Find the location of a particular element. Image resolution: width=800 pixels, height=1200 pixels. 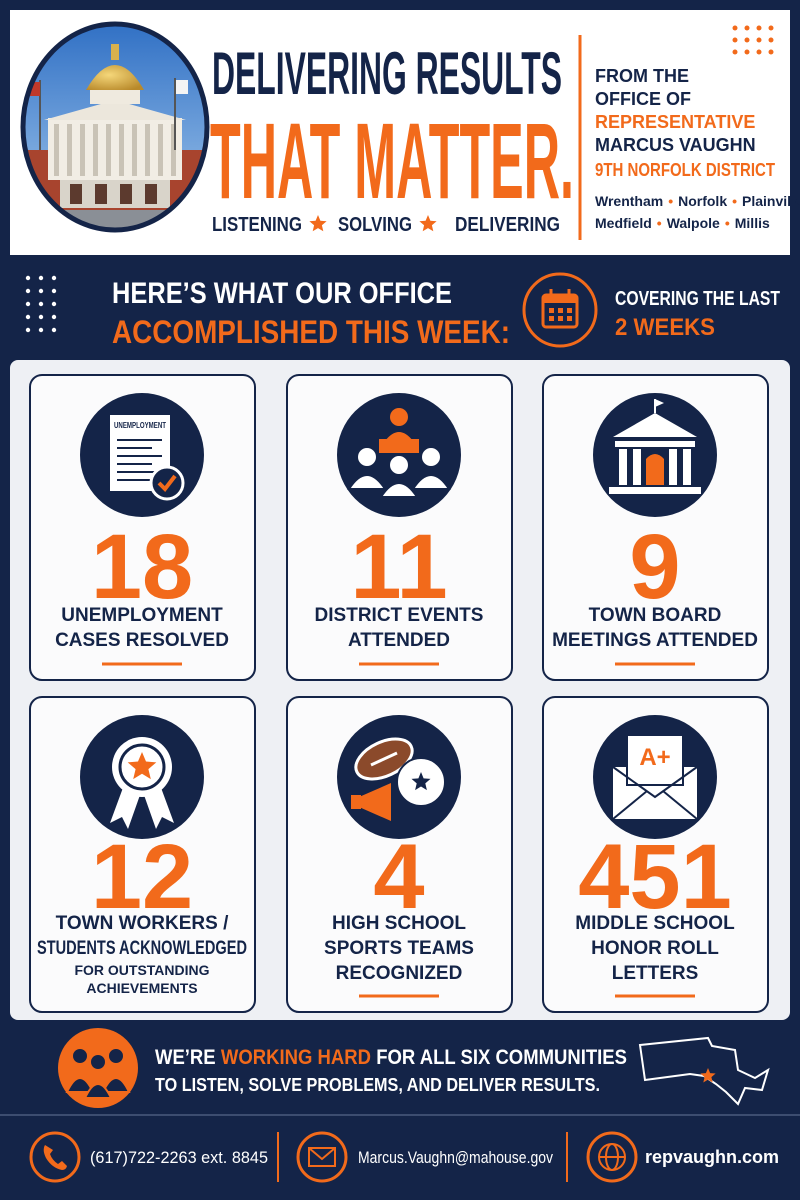

stat-label: CASES RESOLVED is located at coordinates (142, 640).